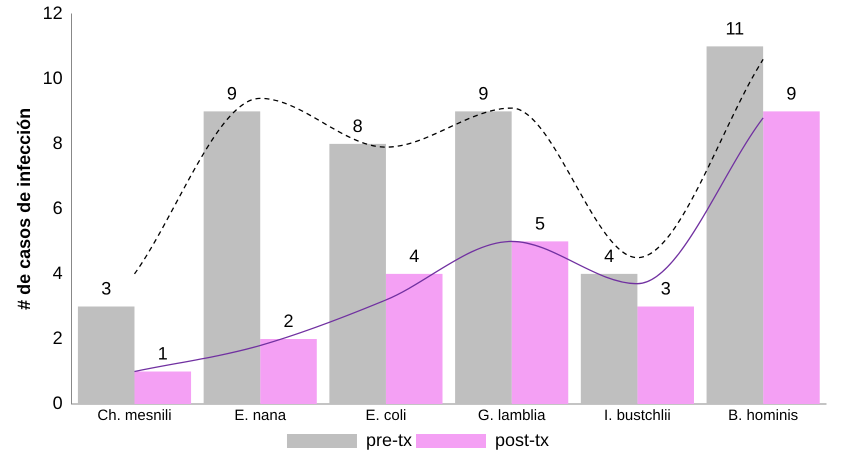 The width and height of the screenshot is (846, 460). I want to click on x-tick-label: E. nana, so click(260, 415).